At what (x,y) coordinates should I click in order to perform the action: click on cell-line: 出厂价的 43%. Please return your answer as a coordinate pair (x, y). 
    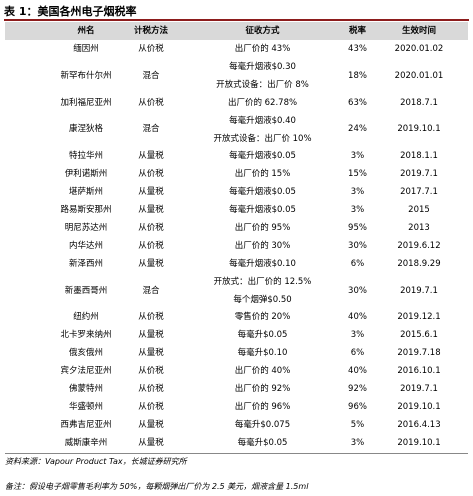
    Looking at the image, I should click on (262, 48).